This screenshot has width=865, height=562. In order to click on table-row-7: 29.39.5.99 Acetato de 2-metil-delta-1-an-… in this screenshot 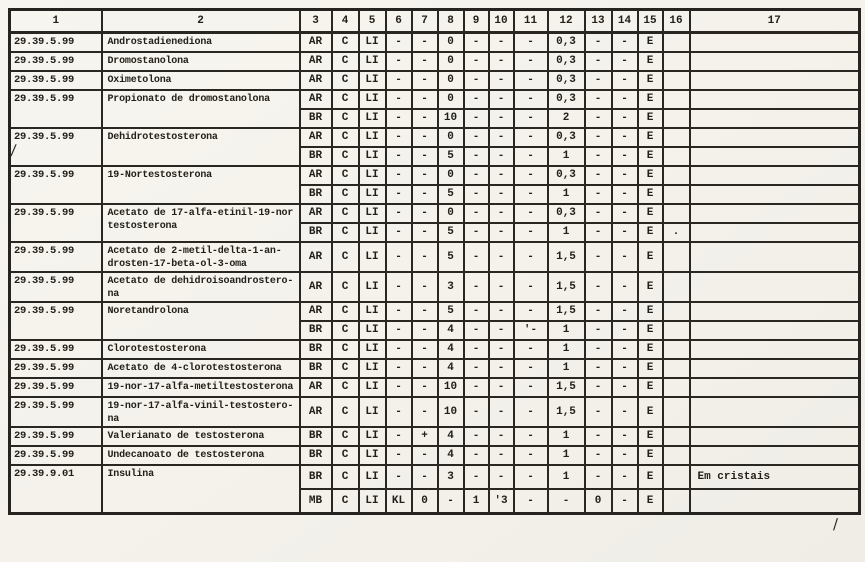, I will do `click(434, 257)`.